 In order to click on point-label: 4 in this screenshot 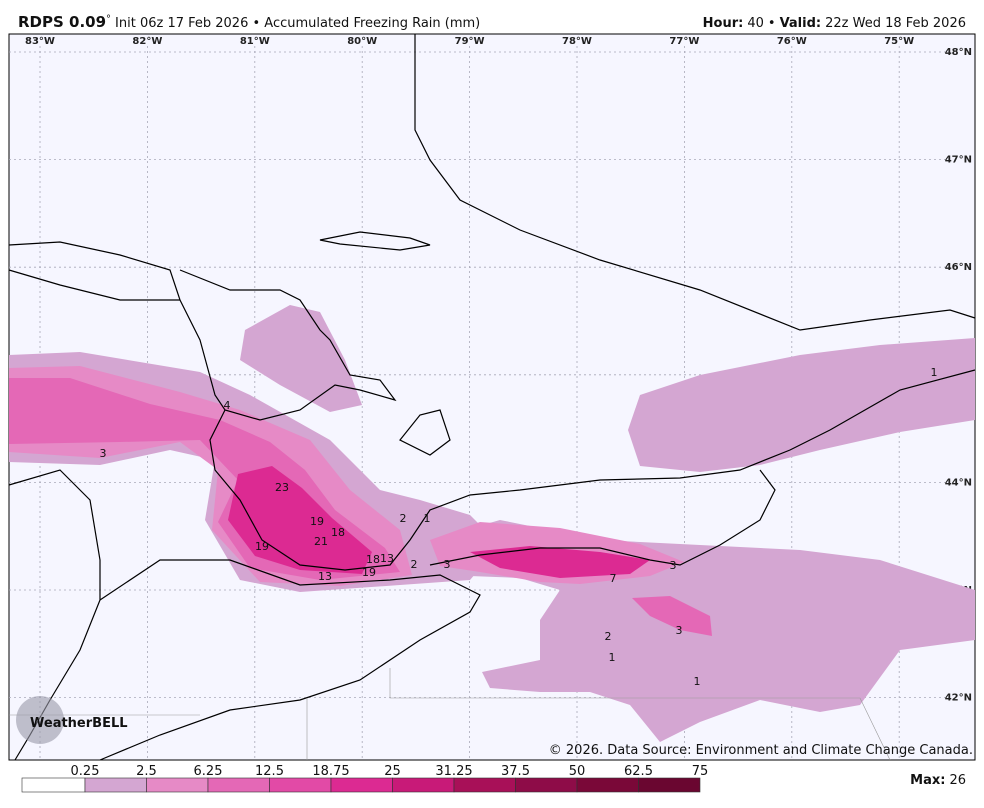, I will do `click(227, 405)`.